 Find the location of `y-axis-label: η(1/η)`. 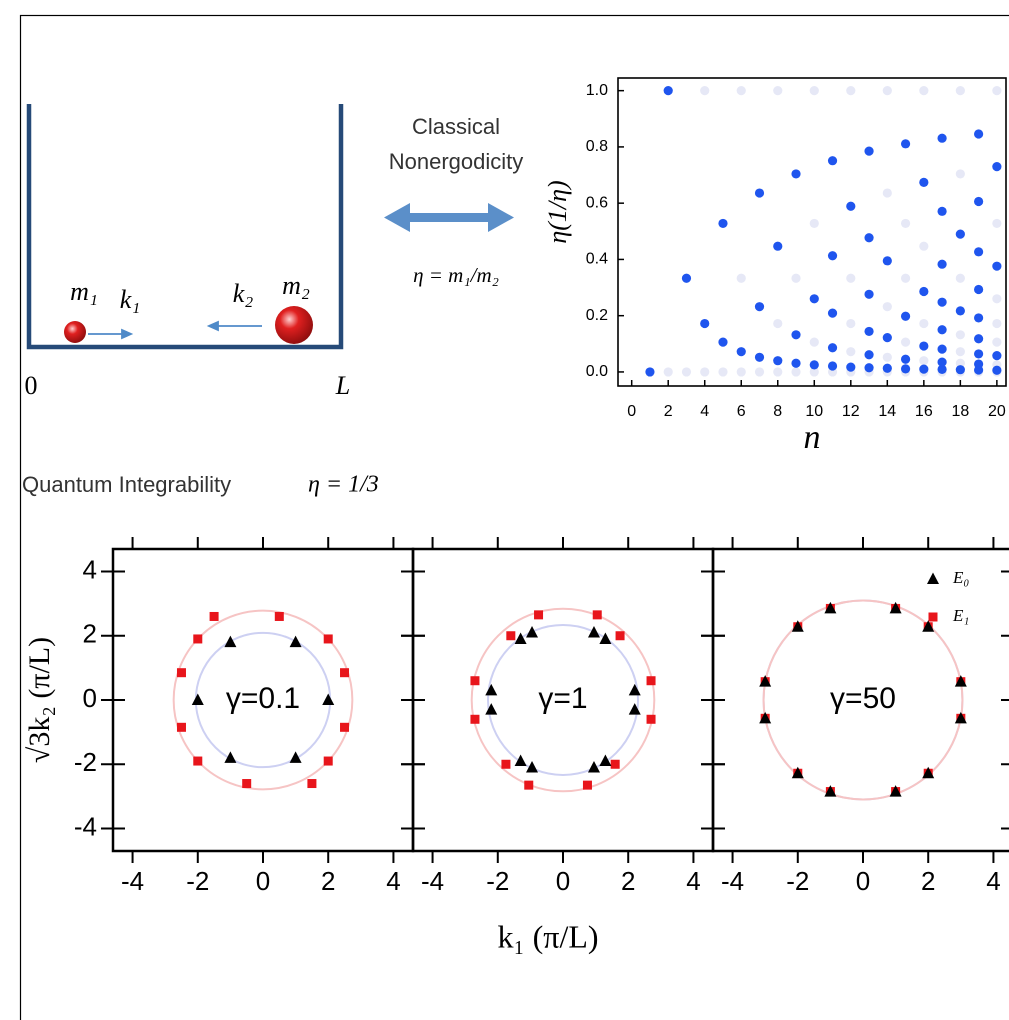

y-axis-label: η(1/η) is located at coordinates (557, 211).